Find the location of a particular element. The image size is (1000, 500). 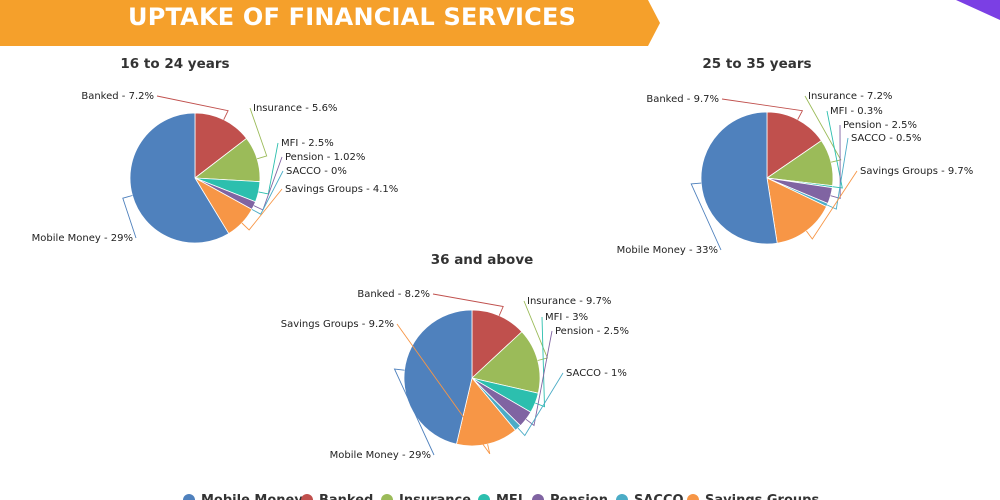

data-label-mfi: MFI - 3% is located at coordinates (566, 317).